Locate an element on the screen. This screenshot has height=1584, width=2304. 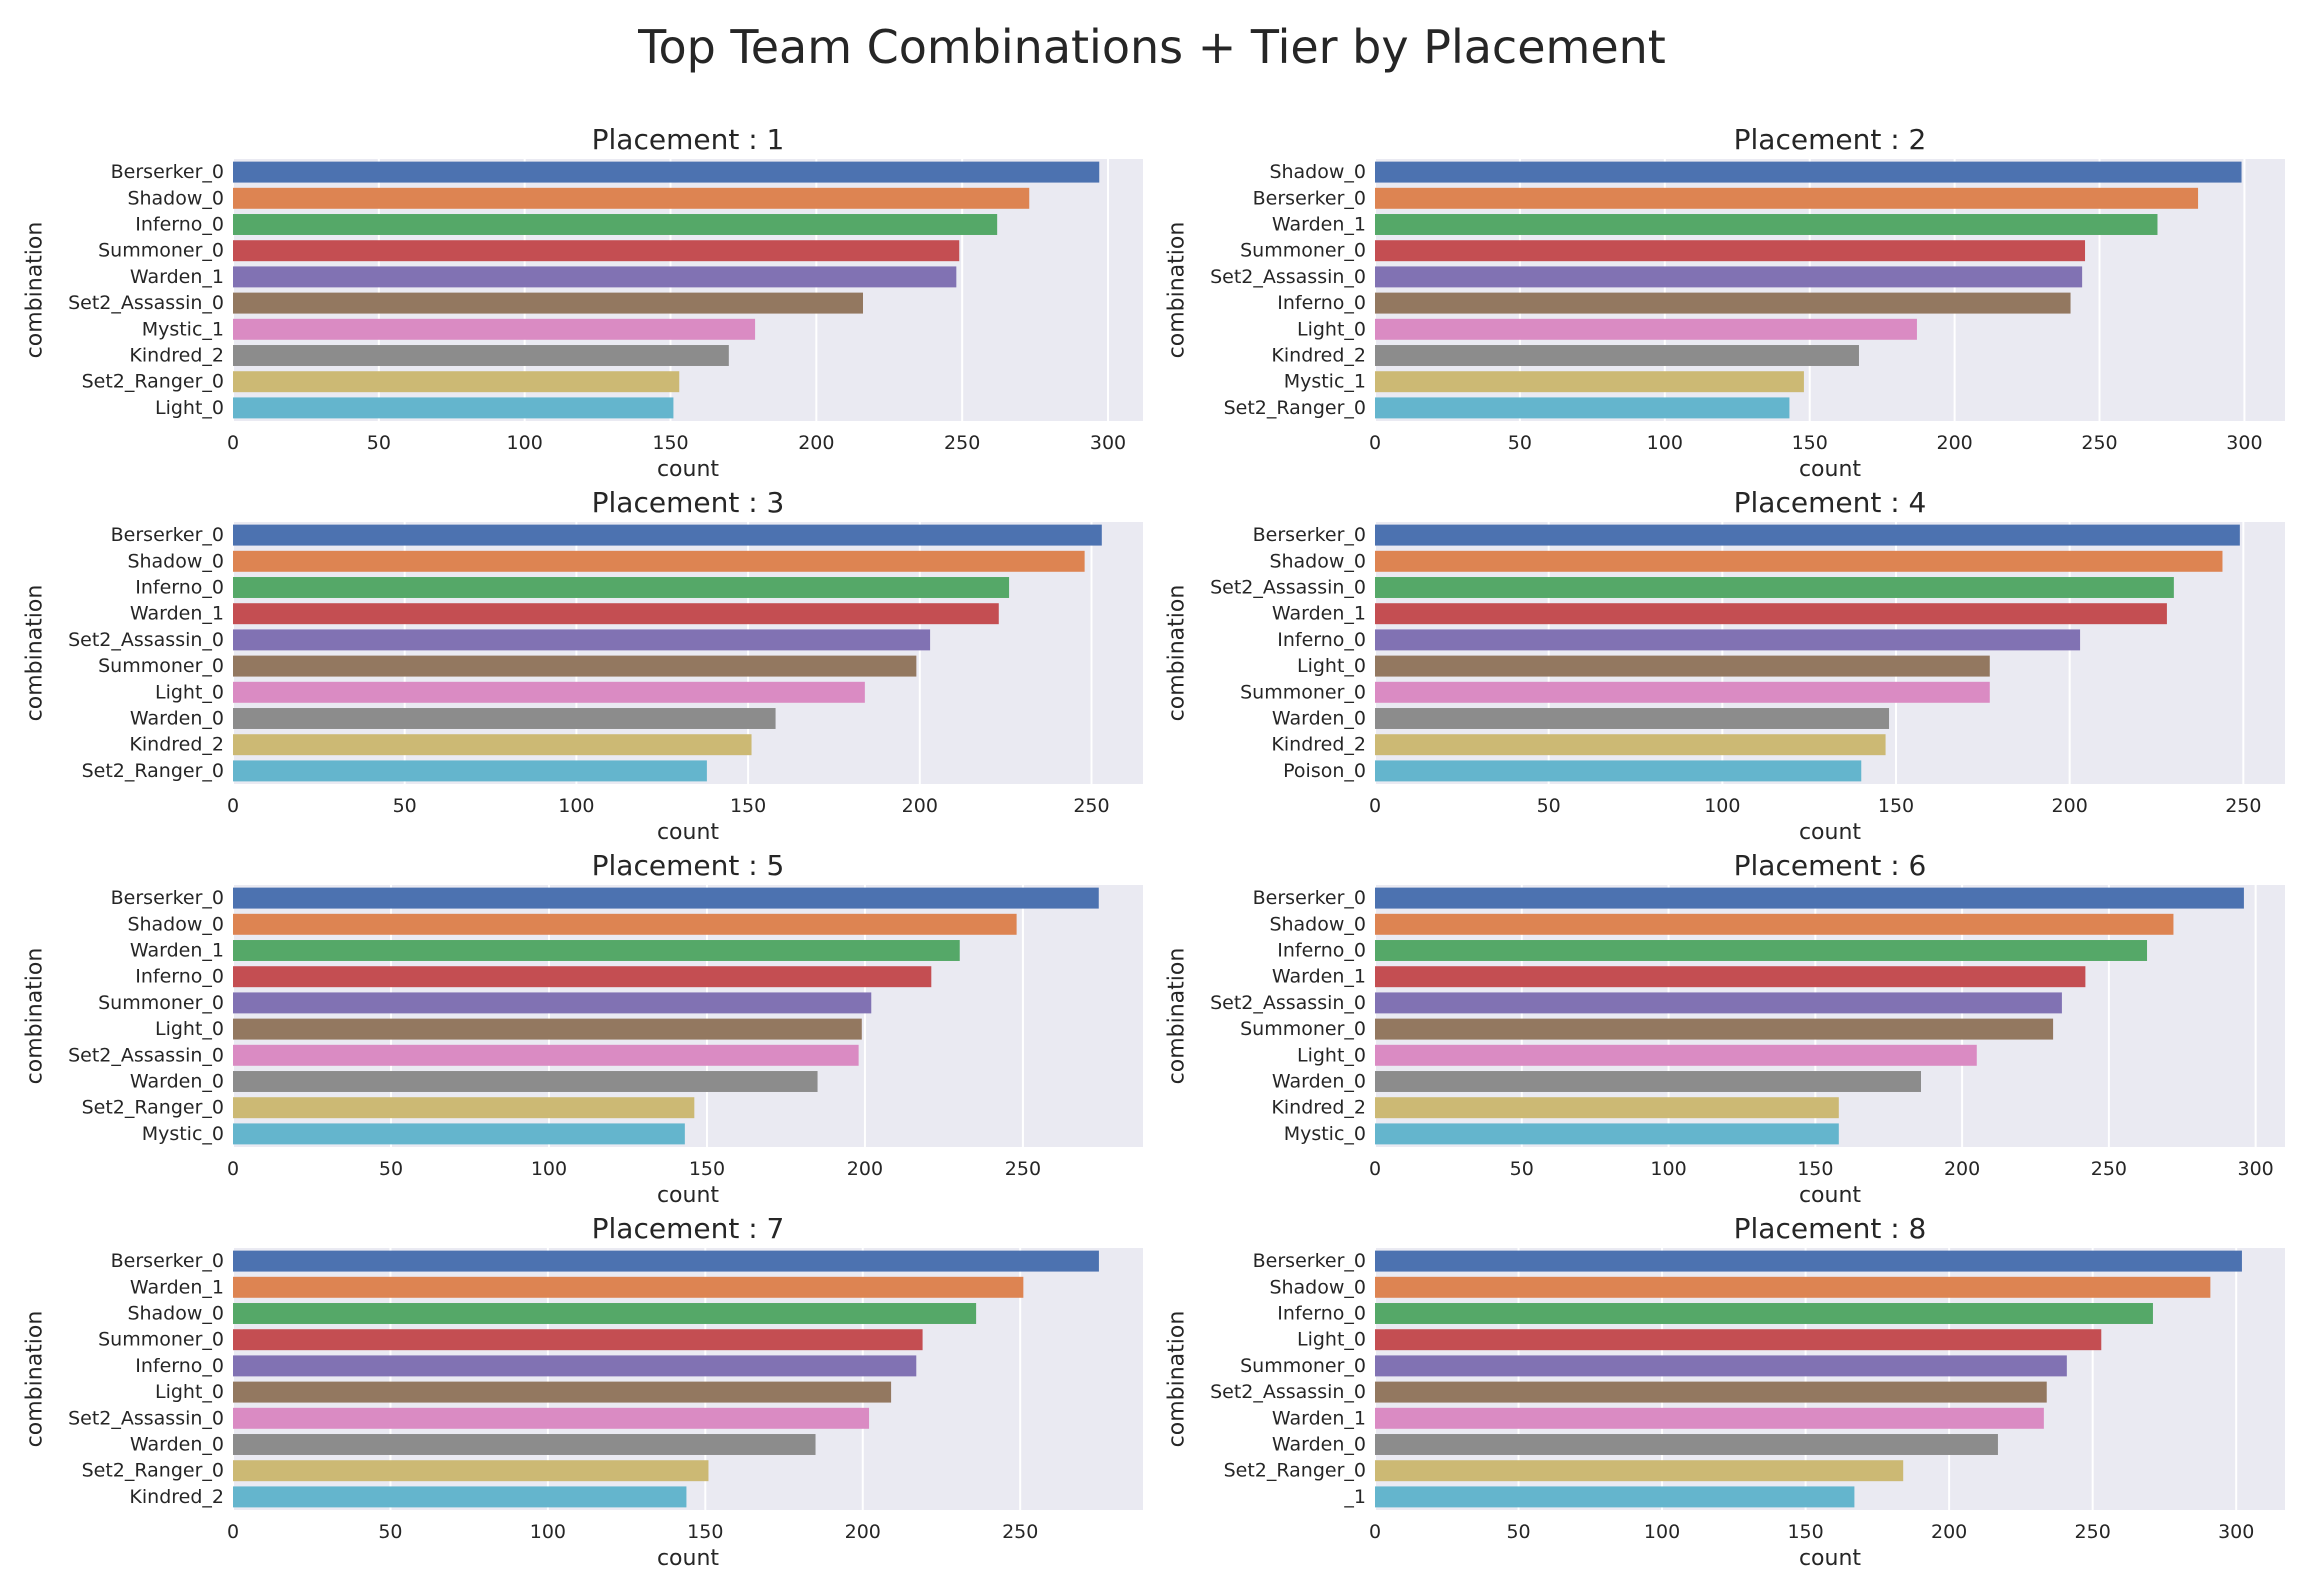
subplot-title: Placement : 3 is located at coordinates (688, 502).